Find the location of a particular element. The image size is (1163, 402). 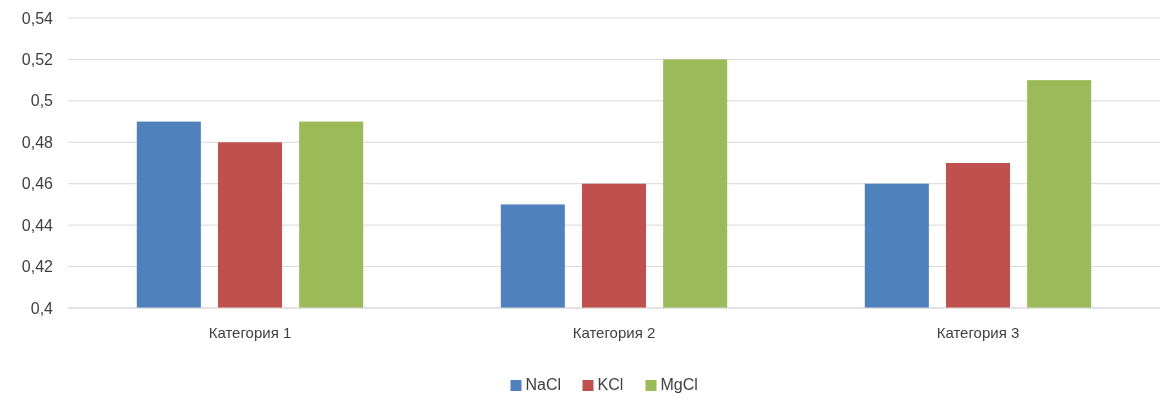

x-tick-label: Категория 2 is located at coordinates (614, 332).